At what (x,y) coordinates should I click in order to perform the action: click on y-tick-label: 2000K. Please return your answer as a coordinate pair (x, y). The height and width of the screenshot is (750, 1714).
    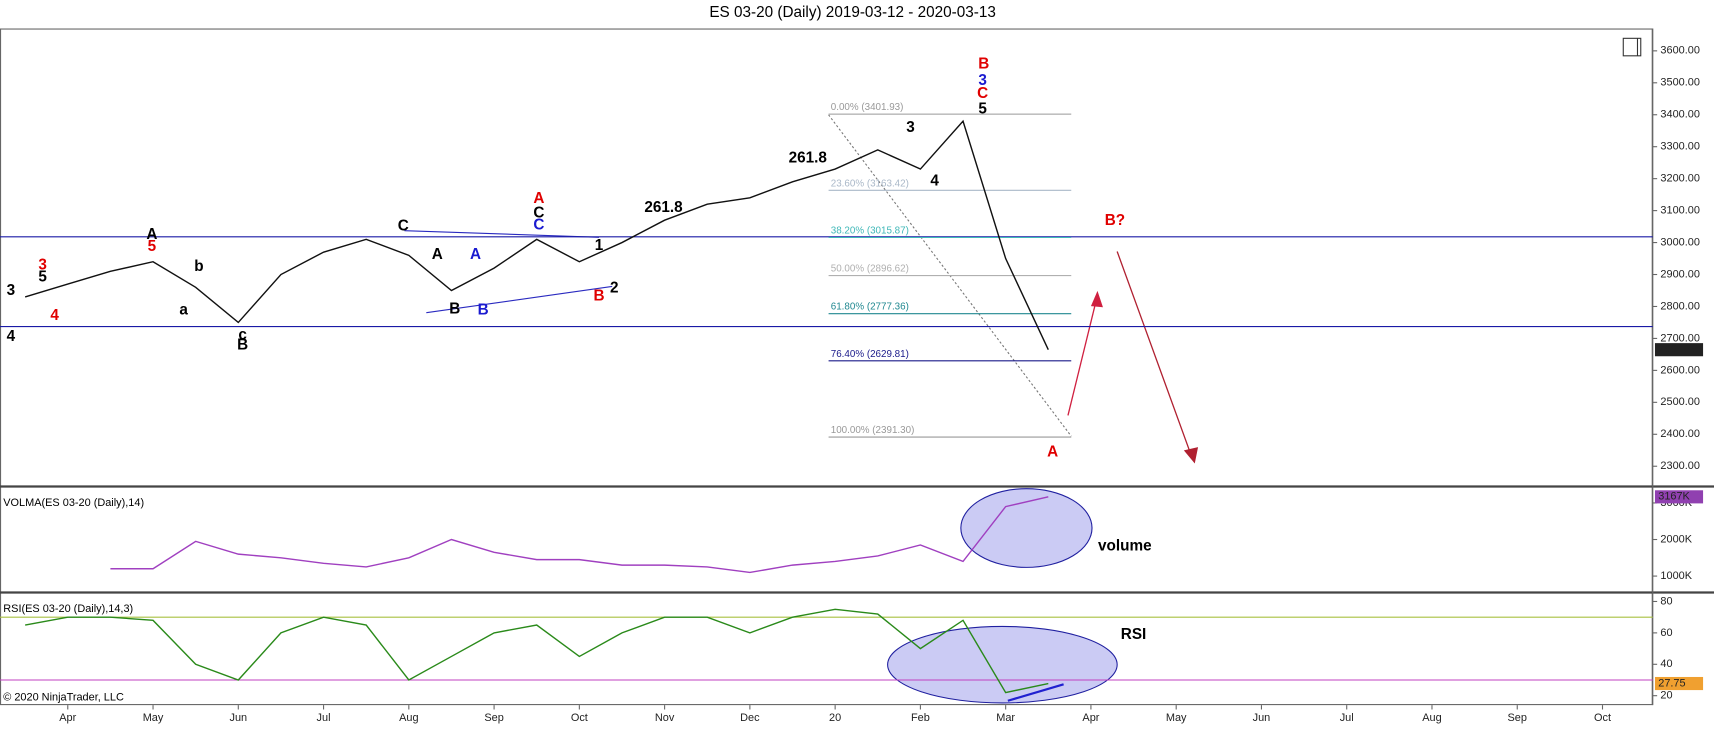
    Looking at the image, I should click on (1676, 539).